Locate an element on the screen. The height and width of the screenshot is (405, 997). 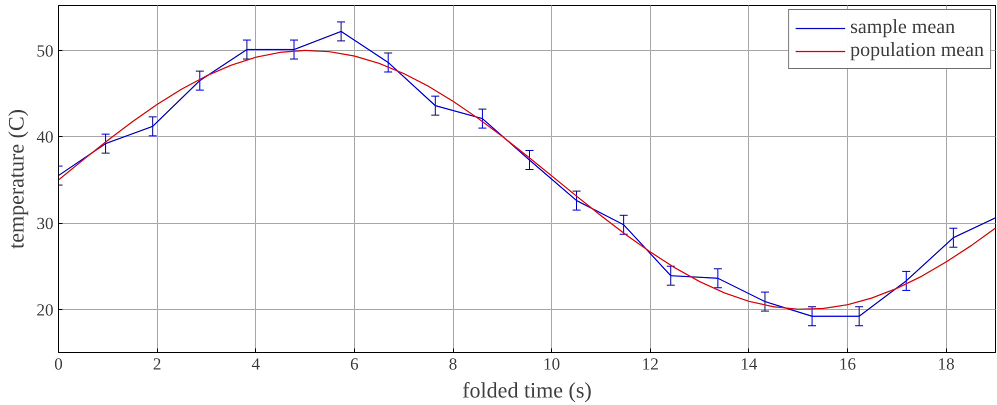
legend-label: population mean is located at coordinates (917, 50).